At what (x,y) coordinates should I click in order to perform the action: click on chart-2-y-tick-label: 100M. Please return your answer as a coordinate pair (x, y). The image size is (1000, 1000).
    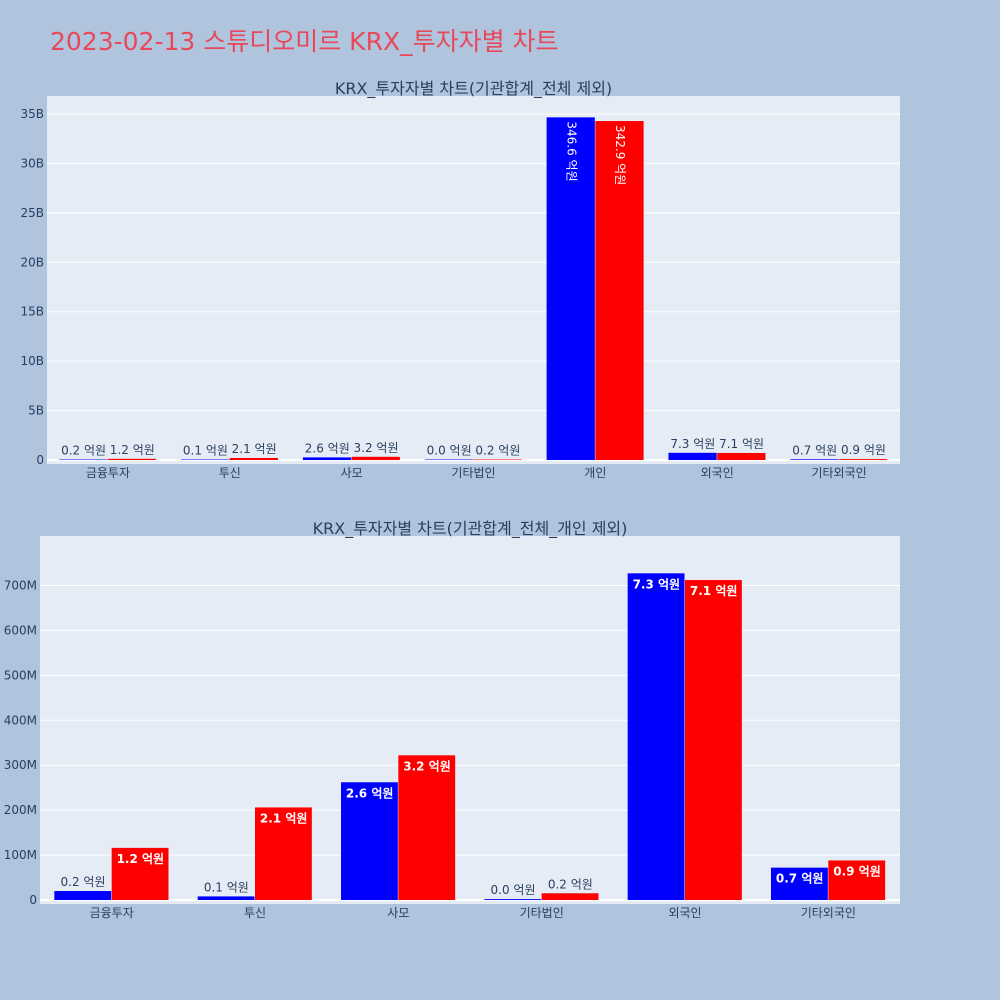
    Looking at the image, I should click on (20, 855).